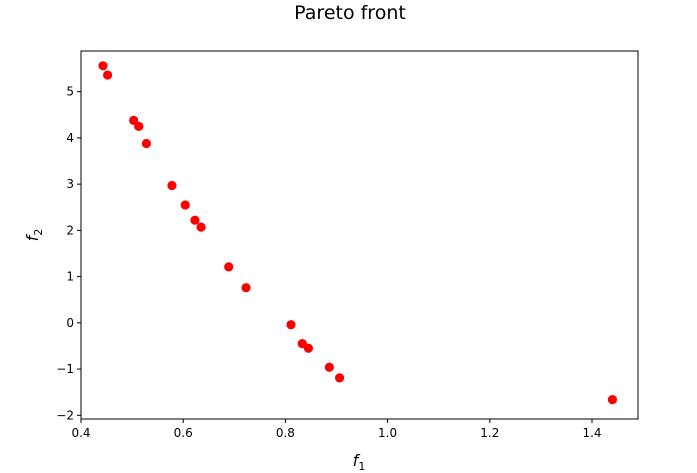  I want to click on y-tick-label: −1, so click(65, 369).